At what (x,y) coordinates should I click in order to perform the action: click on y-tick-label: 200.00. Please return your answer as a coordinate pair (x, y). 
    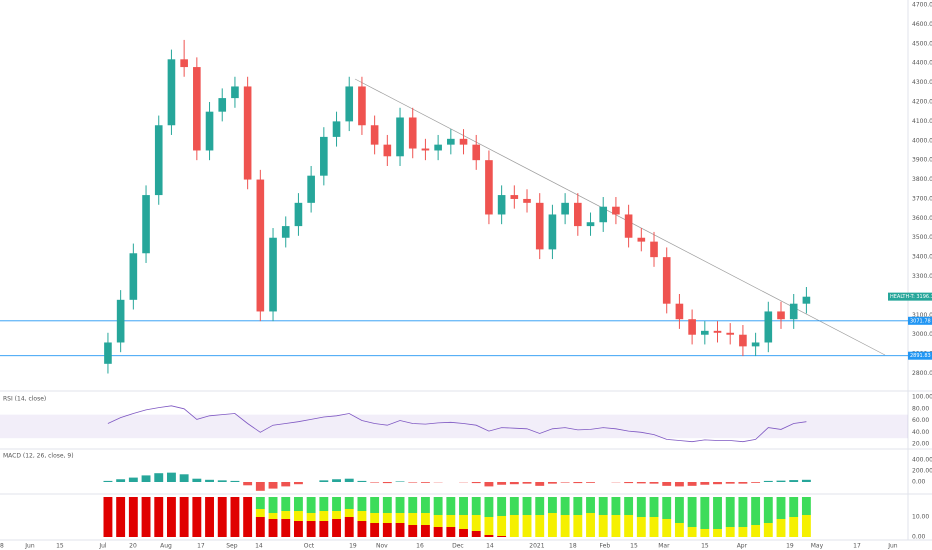
    Looking at the image, I should click on (922, 471).